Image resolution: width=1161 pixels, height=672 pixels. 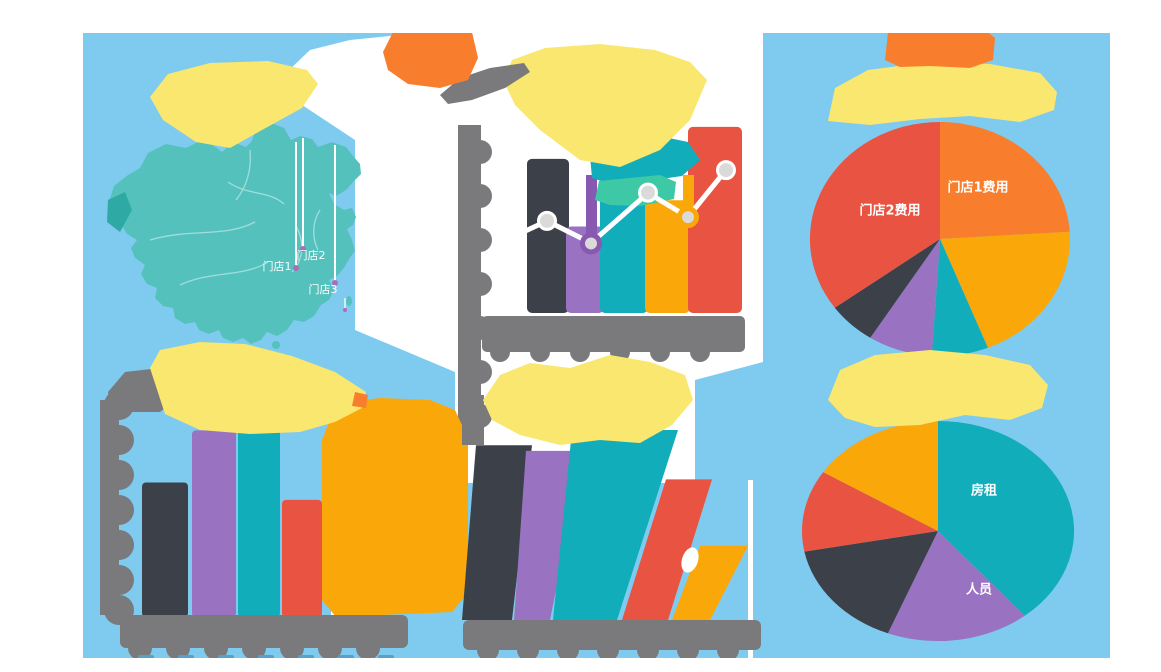 I want to click on gray-swoosh, so click(x=485, y=83).